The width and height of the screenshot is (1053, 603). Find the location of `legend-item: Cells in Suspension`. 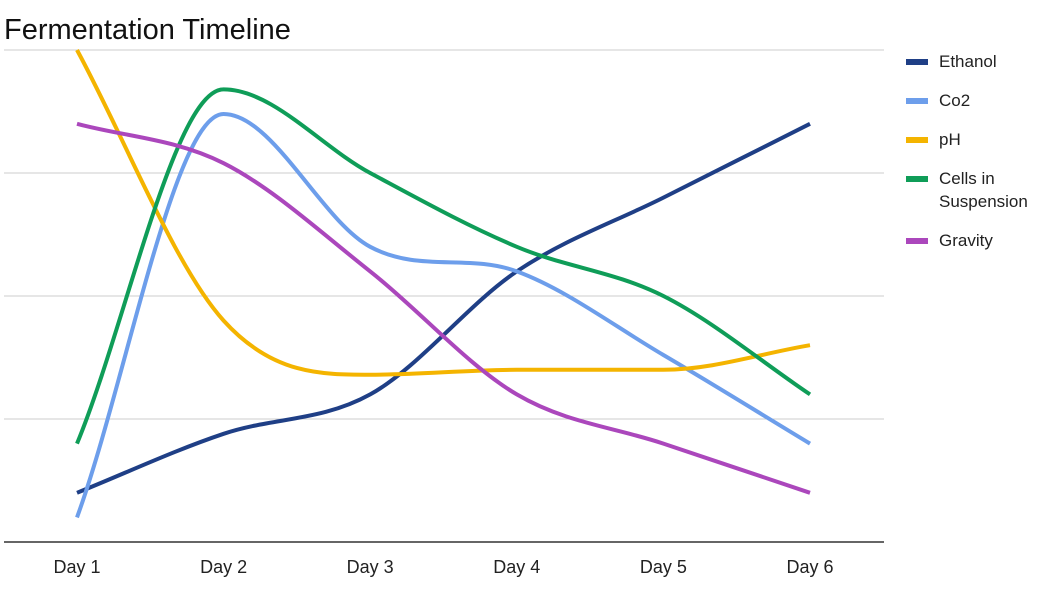

legend-item: Cells in Suspension is located at coordinates (976, 190).